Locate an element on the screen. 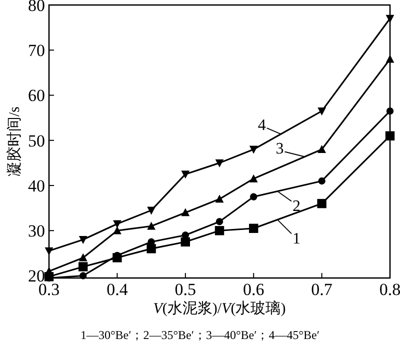  text: 1—30°Be′；2—35°Be′；3—40°Be′；4—45°Be′ is located at coordinates (200, 335).